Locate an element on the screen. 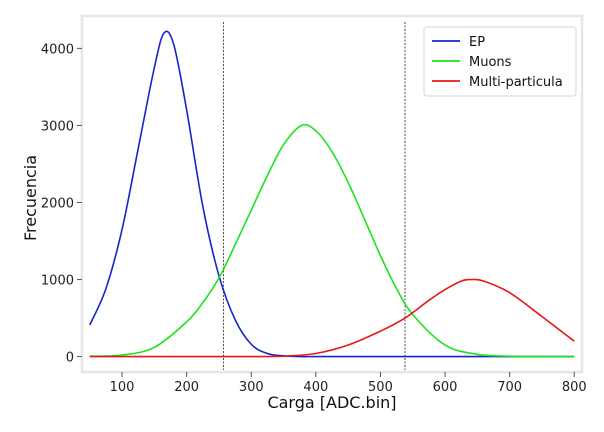 The height and width of the screenshot is (432, 604). legend-label-muons: Muons is located at coordinates (490, 62).